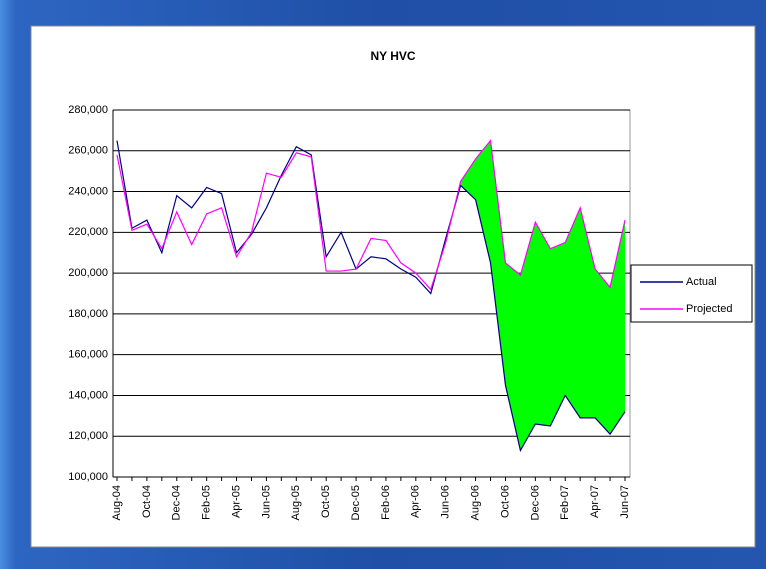 Image resolution: width=766 pixels, height=569 pixels. I want to click on x-tick-label: Apr-07, so click(595, 501).